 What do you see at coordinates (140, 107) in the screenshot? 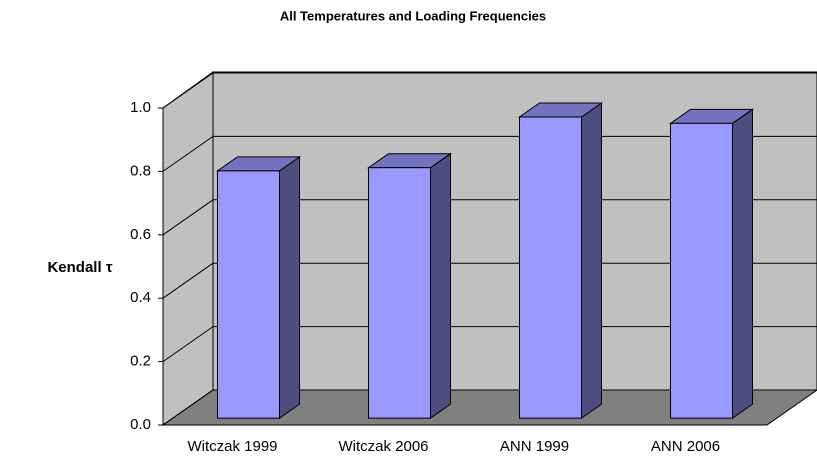
I see `y-tick-label: 1.0` at bounding box center [140, 107].